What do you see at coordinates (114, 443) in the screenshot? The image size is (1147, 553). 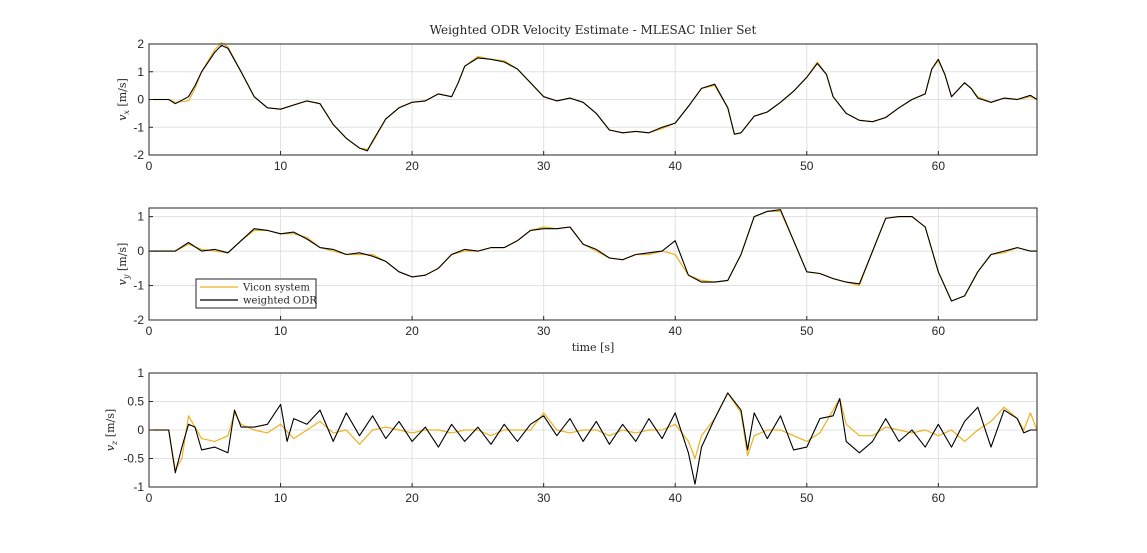 I see `y-axis-label-subscript: z` at bounding box center [114, 443].